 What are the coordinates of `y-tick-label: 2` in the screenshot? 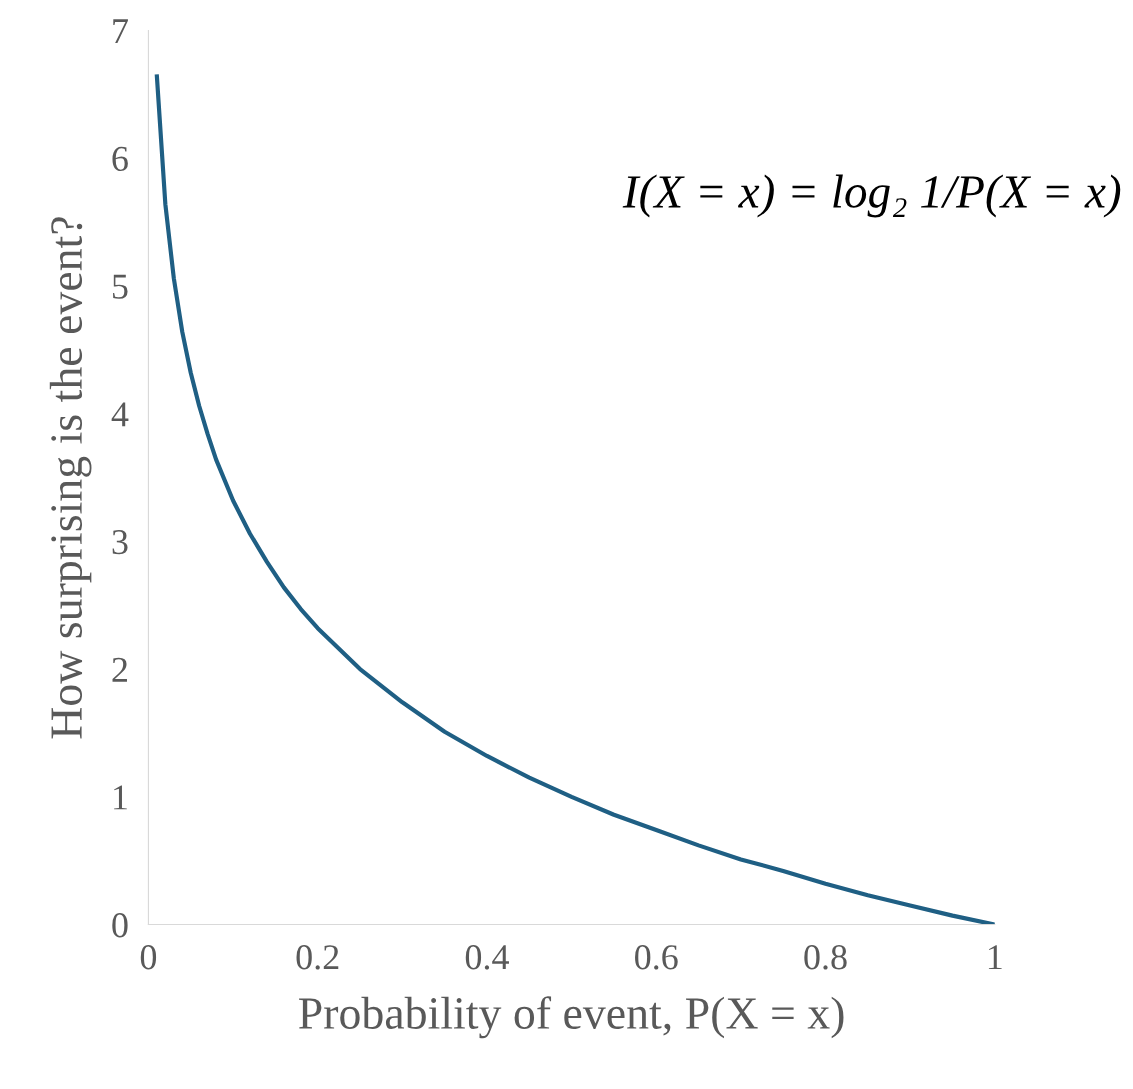 It's located at (119, 669).